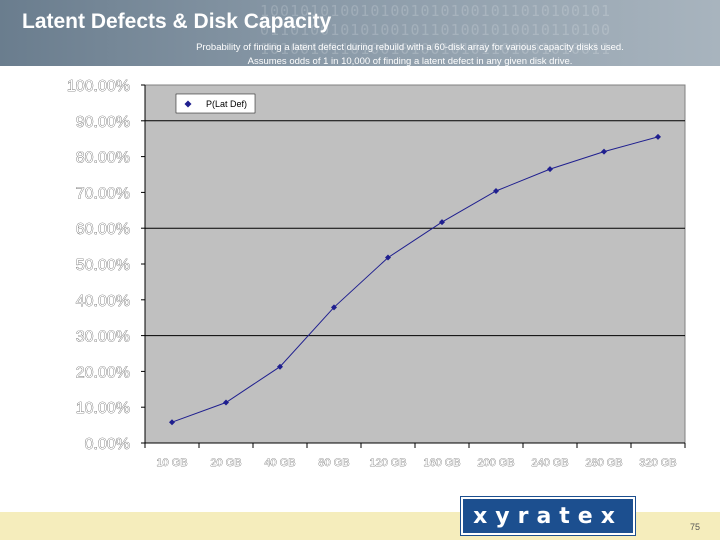 The image size is (720, 540). I want to click on y-tick-label: 20.00%, so click(103, 372).